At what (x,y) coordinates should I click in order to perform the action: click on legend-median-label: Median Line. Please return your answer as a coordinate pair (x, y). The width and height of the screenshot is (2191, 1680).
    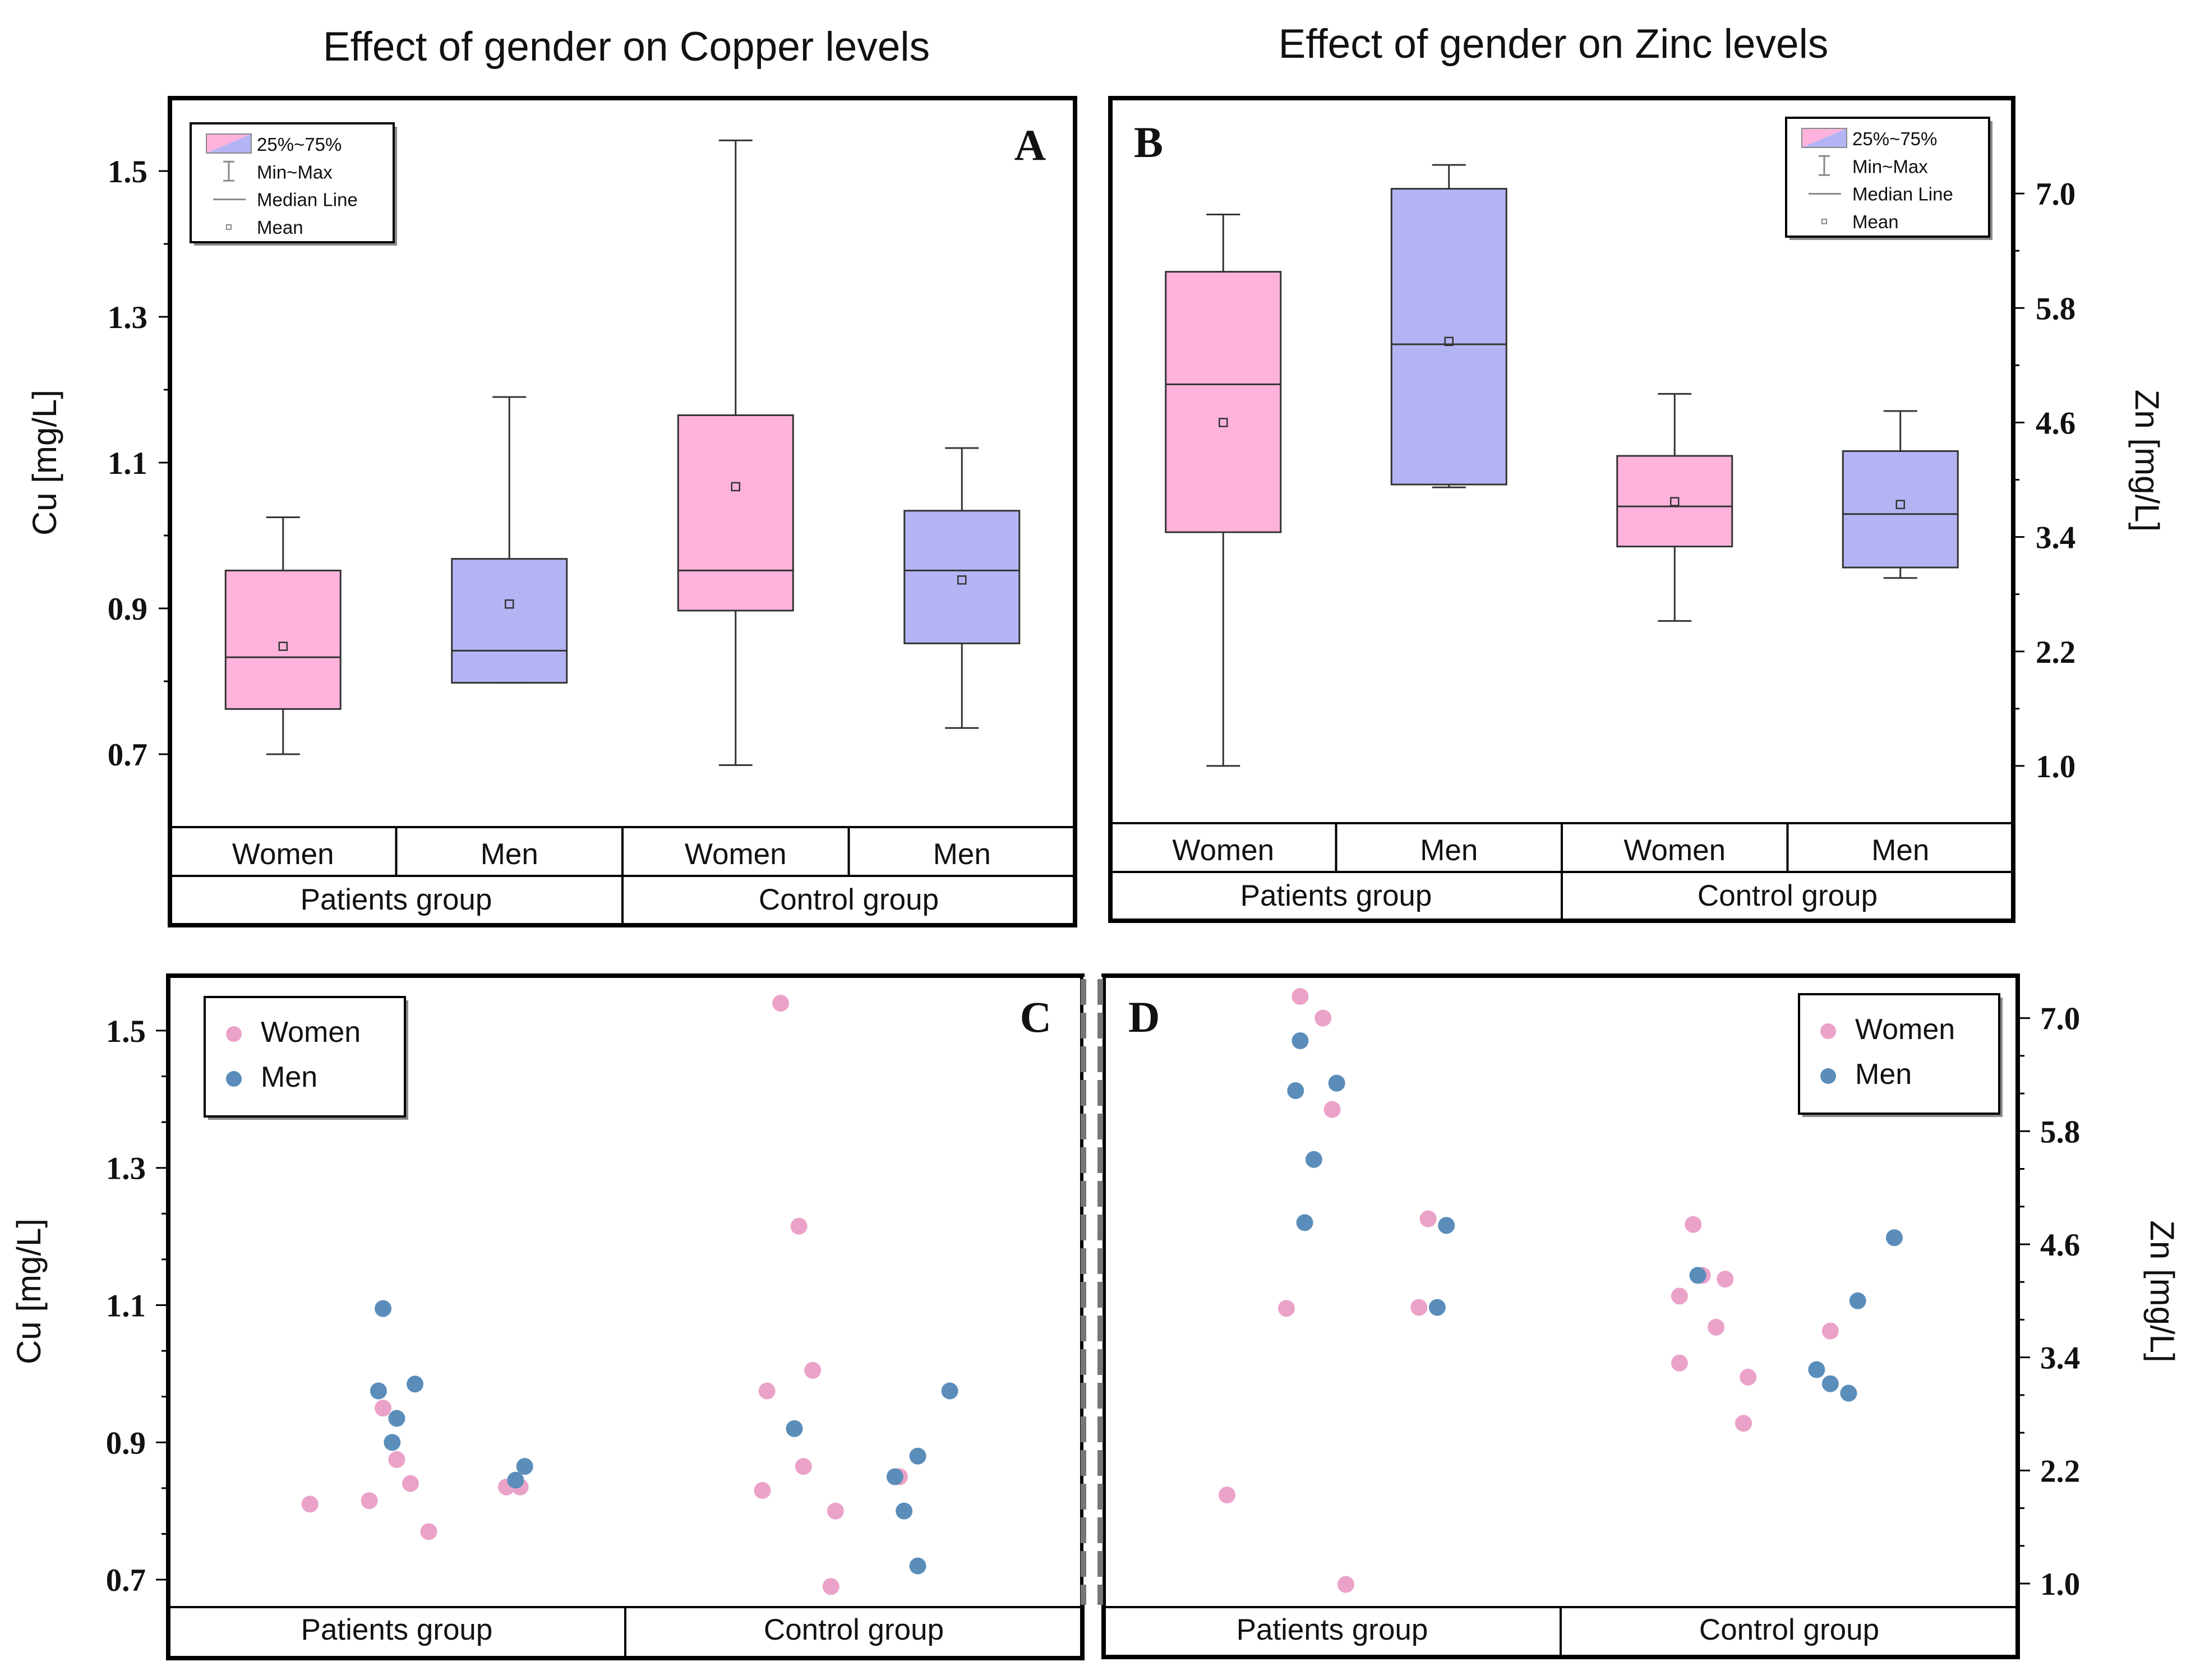
    Looking at the image, I should click on (308, 200).